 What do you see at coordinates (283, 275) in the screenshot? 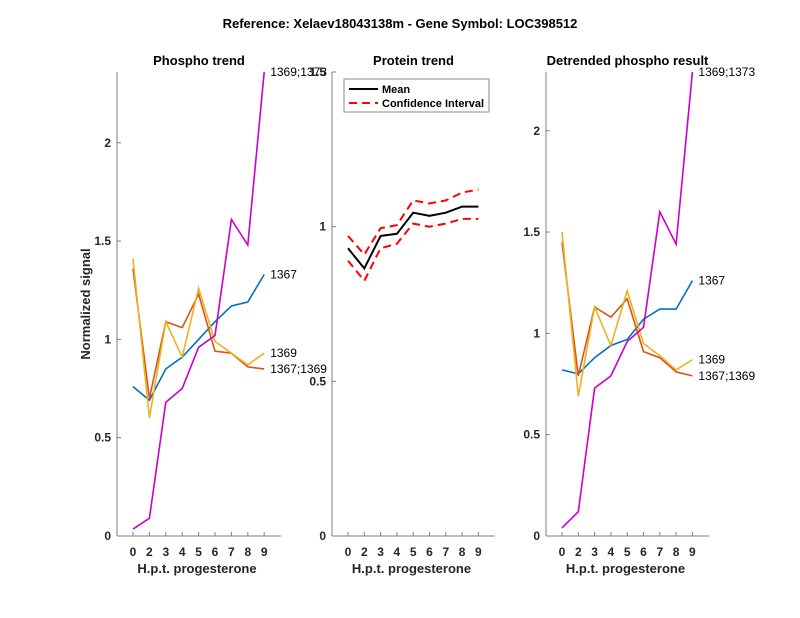
I see `series-end-label: 1367` at bounding box center [283, 275].